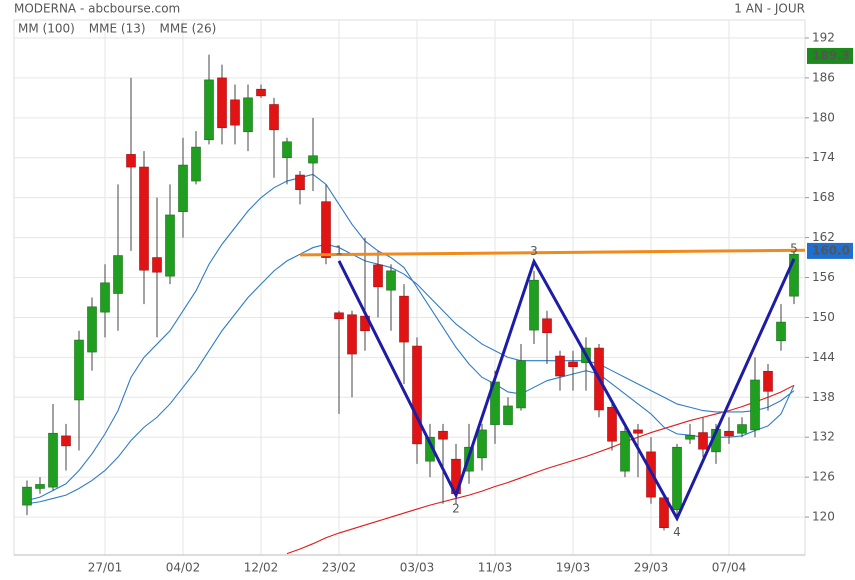 The height and width of the screenshot is (580, 855). I want to click on resistance-line, so click(552, 252).